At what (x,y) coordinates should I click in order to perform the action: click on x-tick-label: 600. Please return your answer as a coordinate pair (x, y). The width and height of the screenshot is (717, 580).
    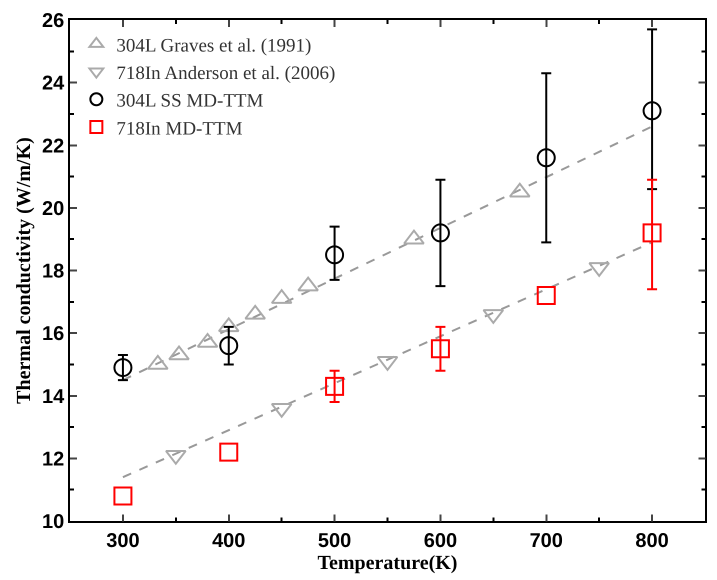
    Looking at the image, I should click on (441, 541).